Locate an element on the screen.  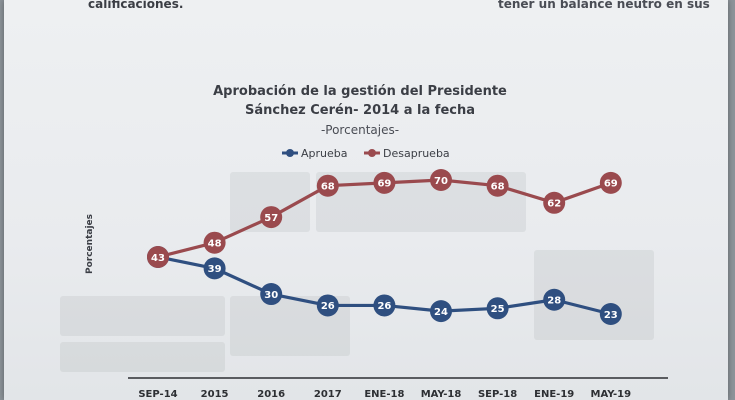
legend-label-desaprueba: Desaprueba is located at coordinates (416, 153).